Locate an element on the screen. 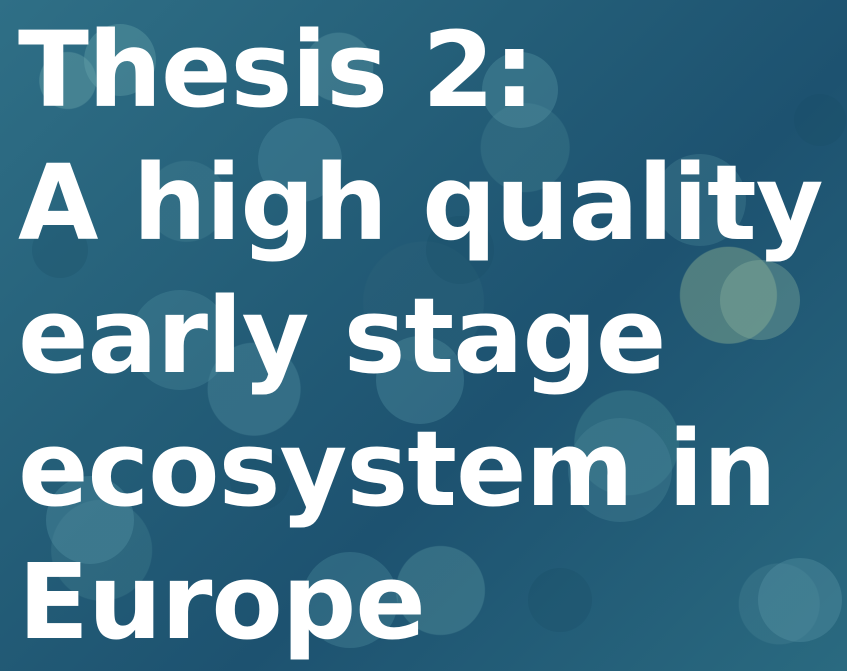 The width and height of the screenshot is (847, 671). title-line-5: Europe is located at coordinates (222, 602).